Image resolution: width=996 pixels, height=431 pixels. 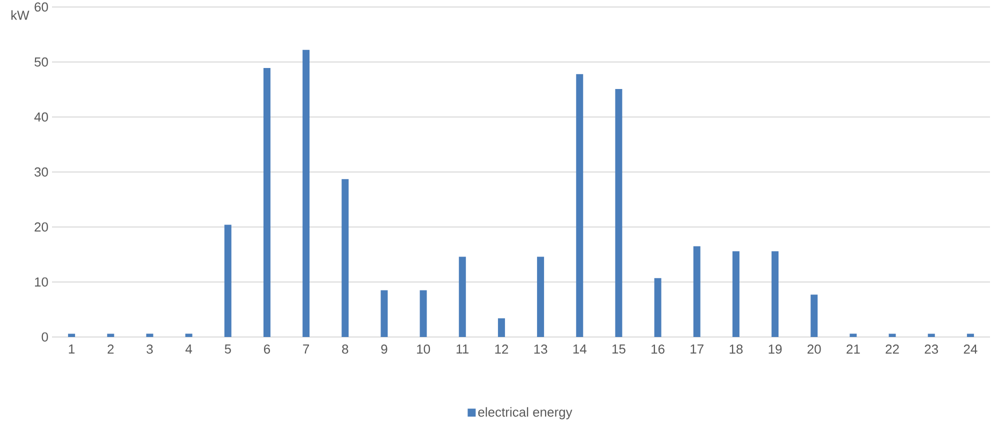 I want to click on x-tick-label: 19, so click(x=775, y=349).